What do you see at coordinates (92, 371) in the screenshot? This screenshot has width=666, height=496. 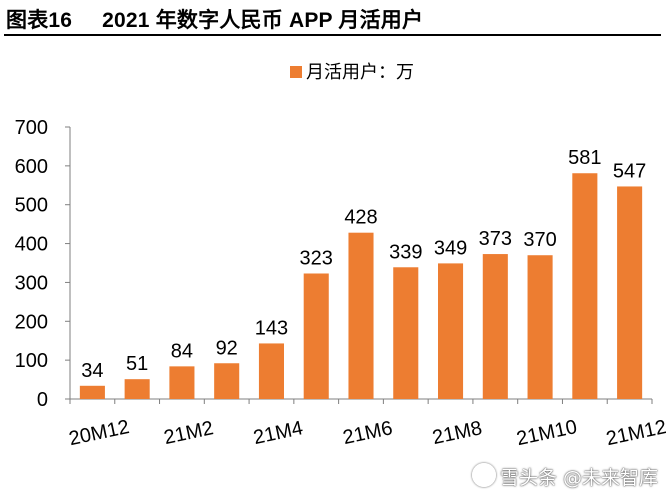 I see `bar-value-label: 34` at bounding box center [92, 371].